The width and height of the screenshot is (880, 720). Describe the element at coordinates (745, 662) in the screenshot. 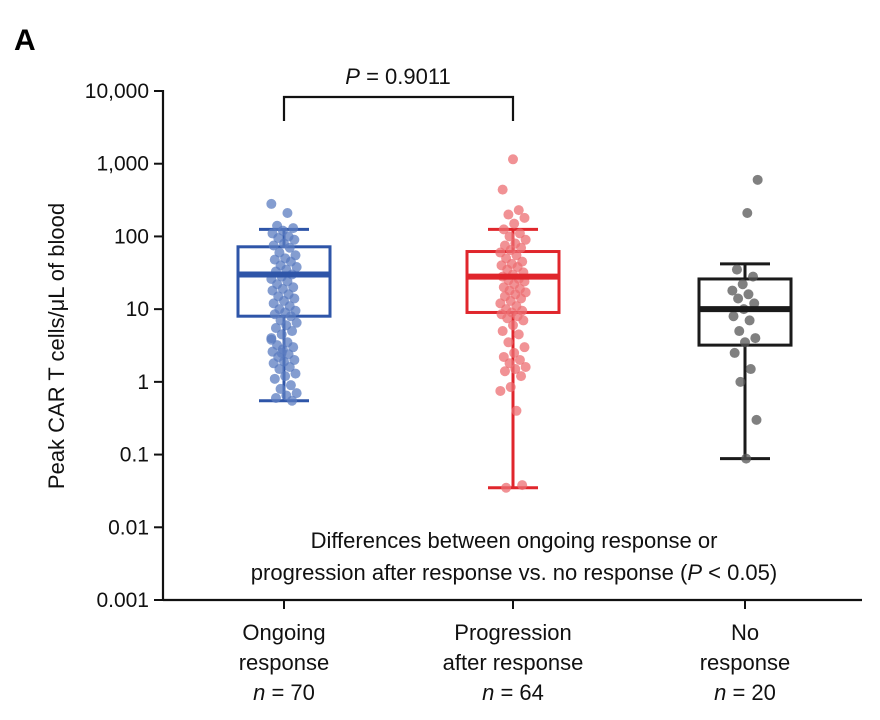

I see `category-label-line2: response` at that location.